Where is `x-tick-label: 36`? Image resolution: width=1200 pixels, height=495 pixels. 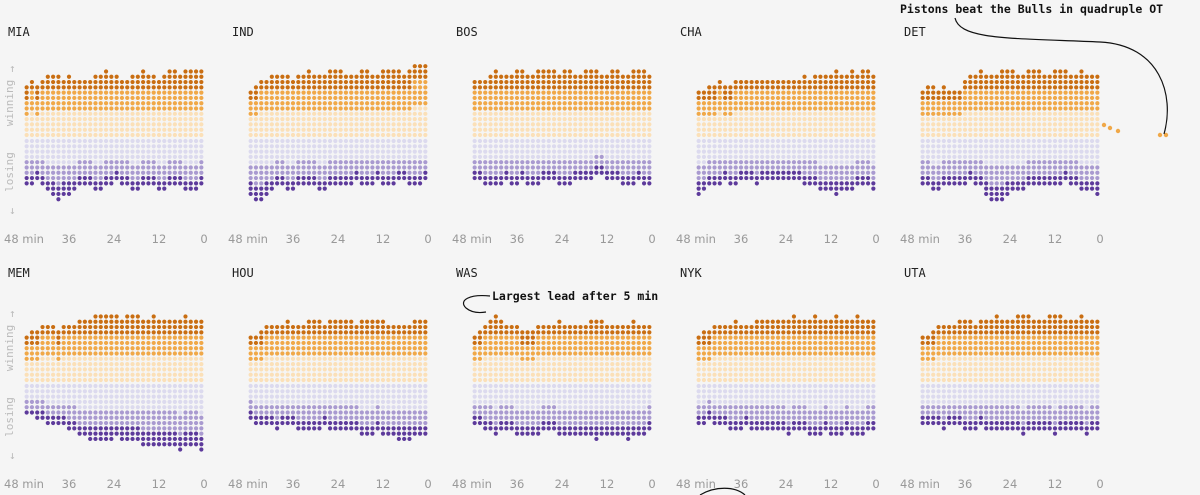
x-tick-label: 36 is located at coordinates (69, 239).